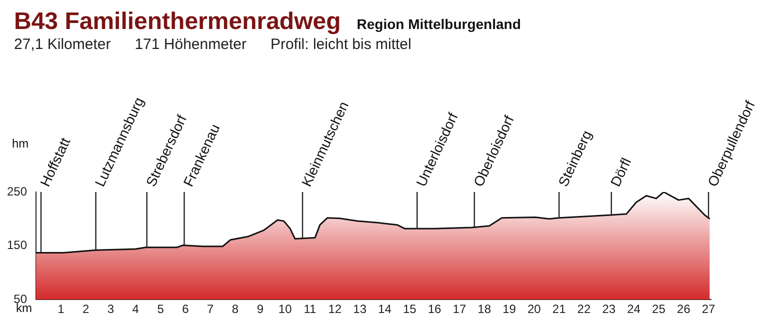  Describe the element at coordinates (285, 309) in the screenshot. I see `x-tick-label: 10` at that location.